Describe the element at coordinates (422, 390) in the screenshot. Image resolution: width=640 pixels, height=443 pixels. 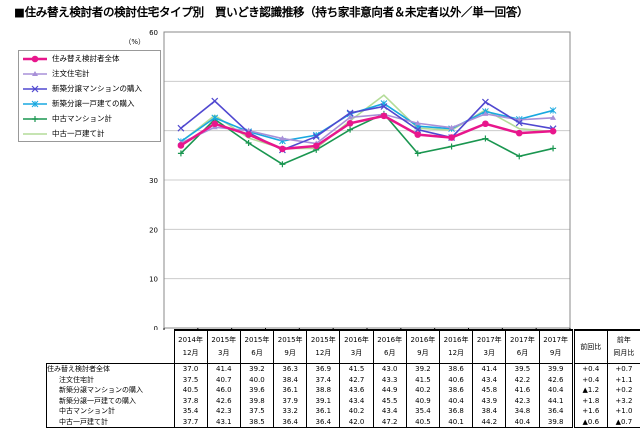
I see `table-cell: 40.2` at that location.